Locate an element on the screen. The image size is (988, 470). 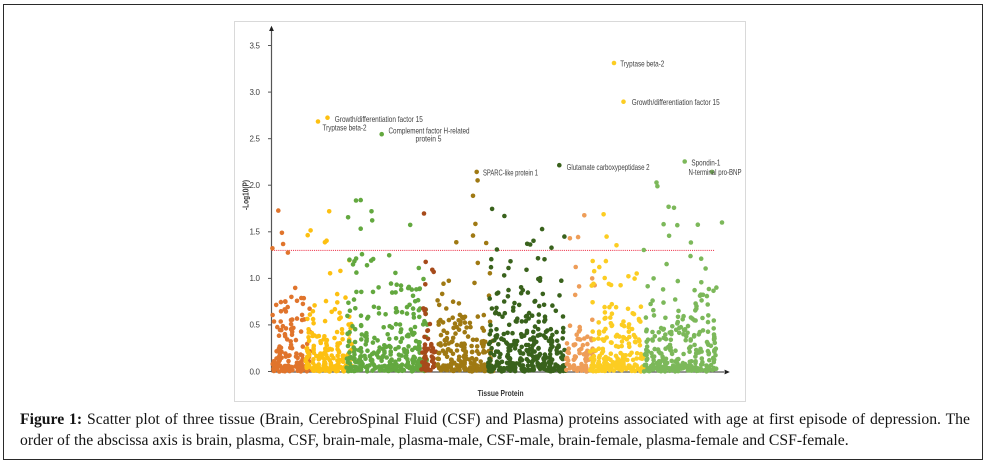
svg-text: protein 5 is located at coordinates (429, 138).